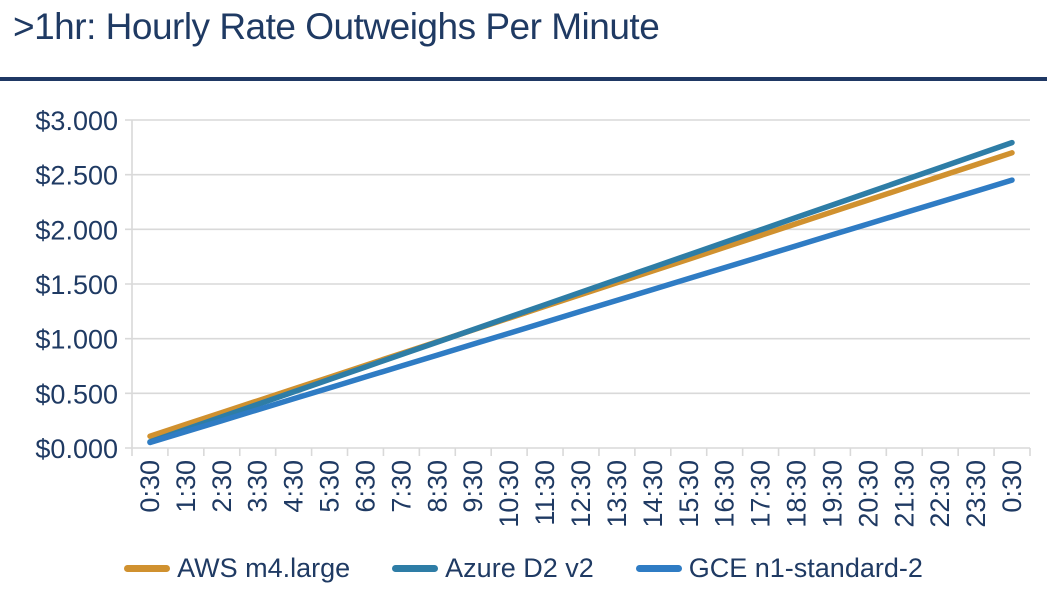 This screenshot has height=597, width=1047. Describe the element at coordinates (336, 26) in the screenshot. I see `page-title: >1hr: Hourly Rate Outweighs Per Minute` at that location.